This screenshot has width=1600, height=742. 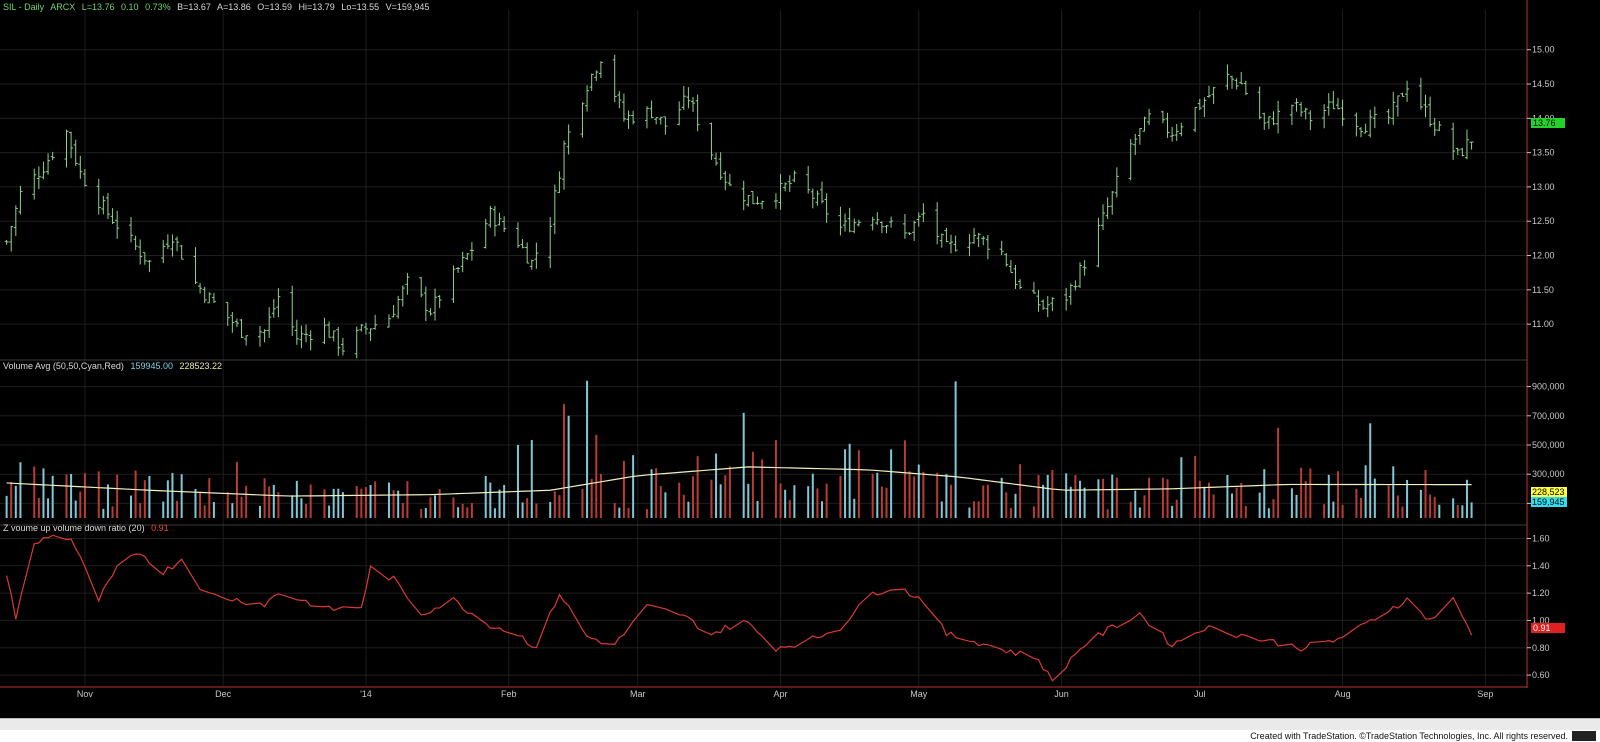 I want to click on bid-price: B=13.67, so click(x=194, y=7).